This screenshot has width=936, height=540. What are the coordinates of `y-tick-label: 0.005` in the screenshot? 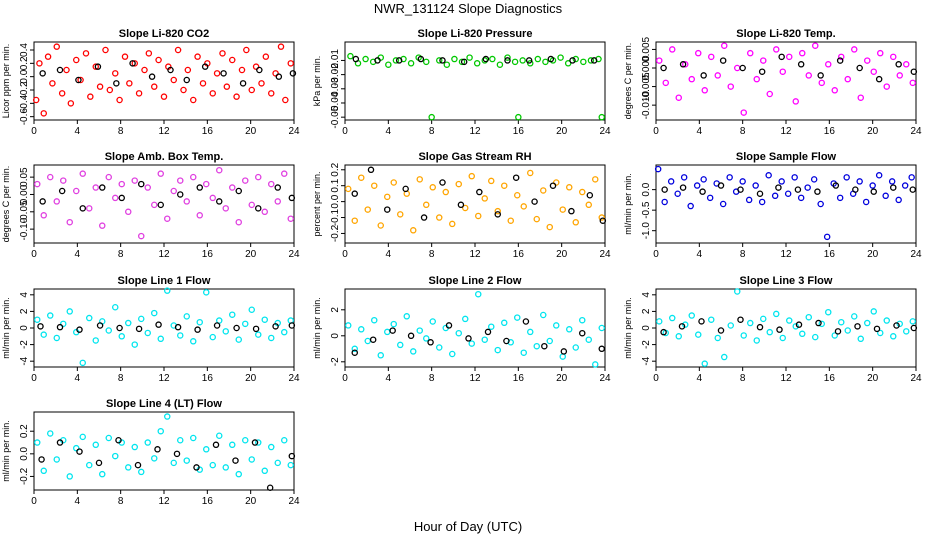 It's located at (646, 48).